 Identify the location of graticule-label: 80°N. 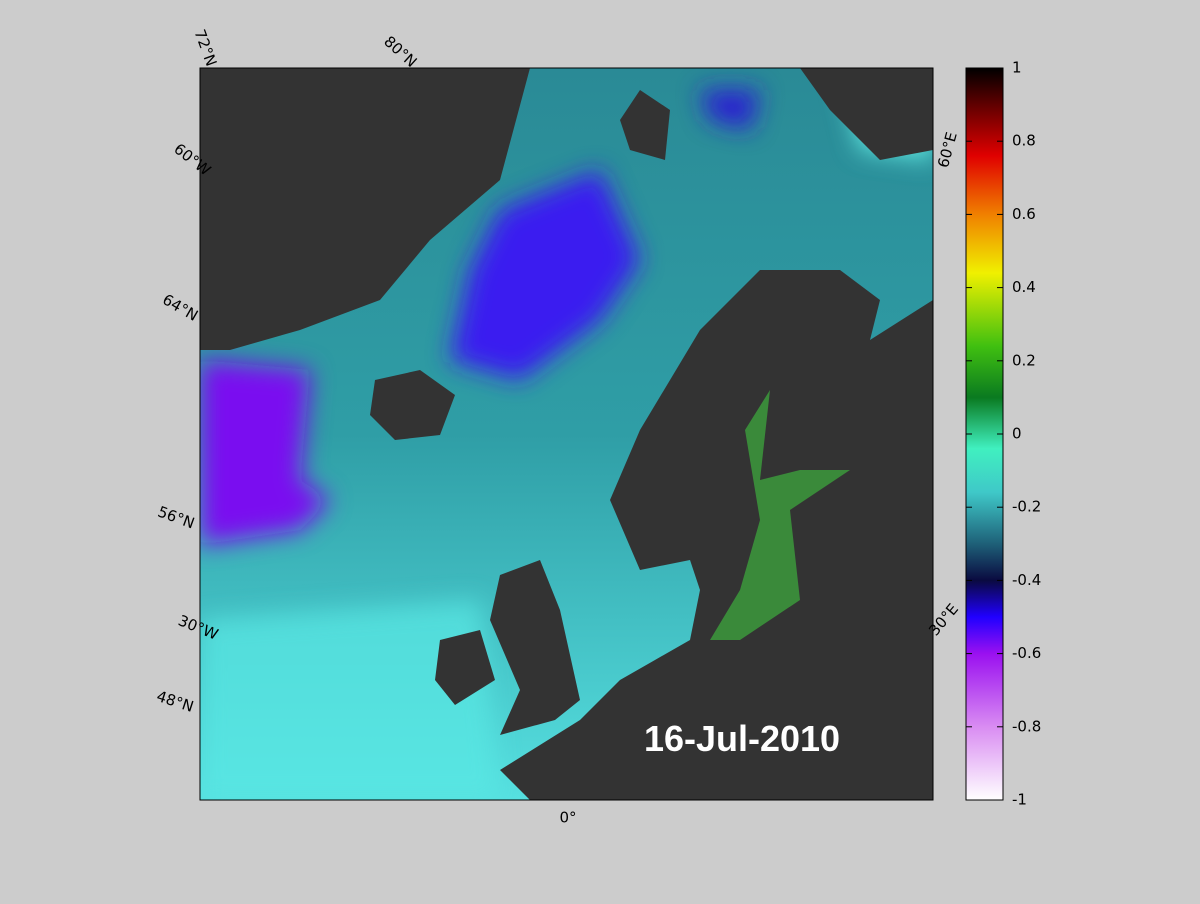
(400, 51).